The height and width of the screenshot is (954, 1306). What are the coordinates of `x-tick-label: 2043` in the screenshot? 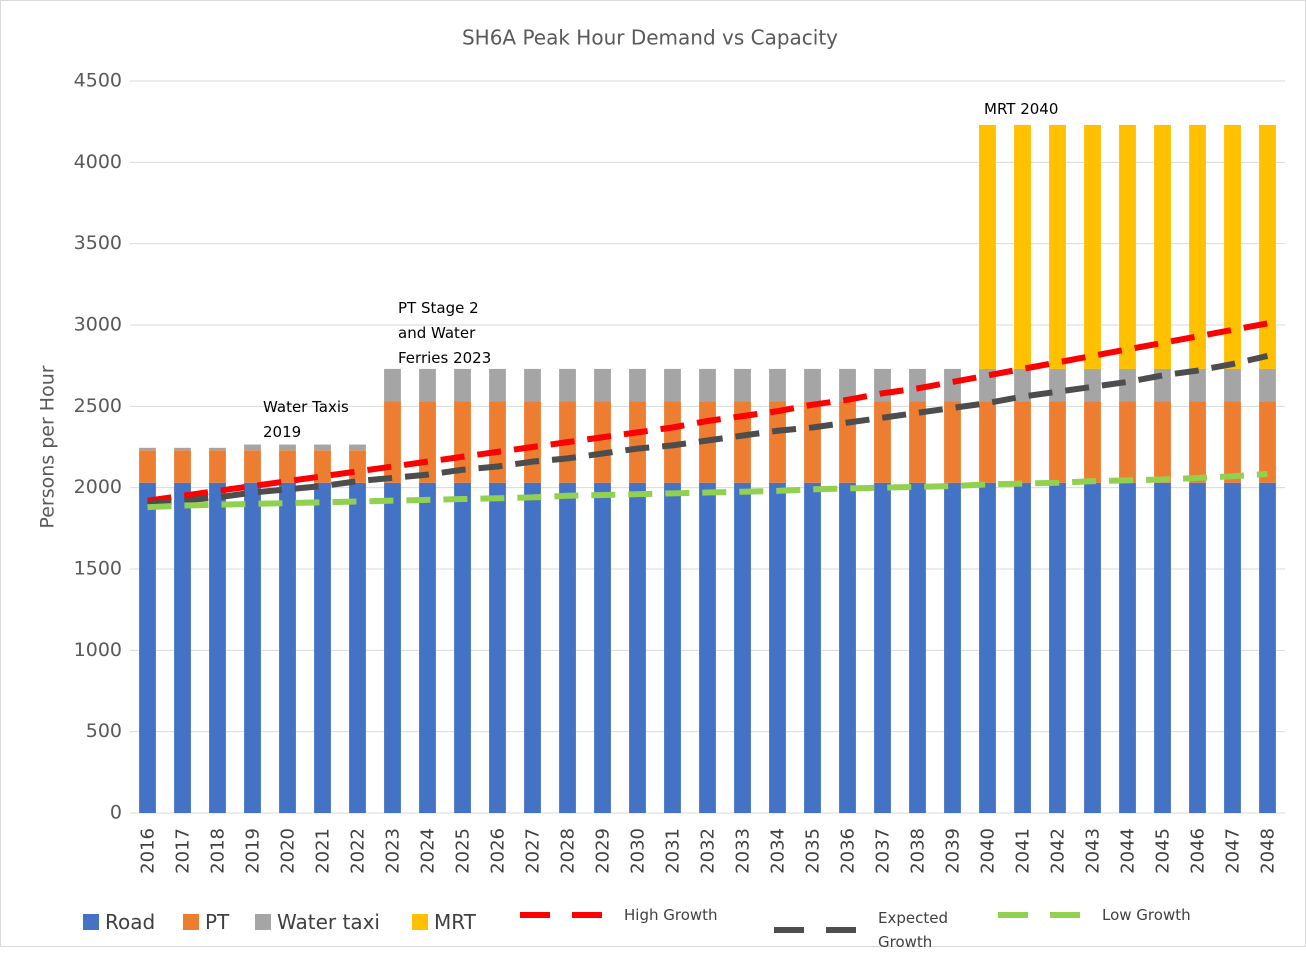 It's located at (1093, 851).